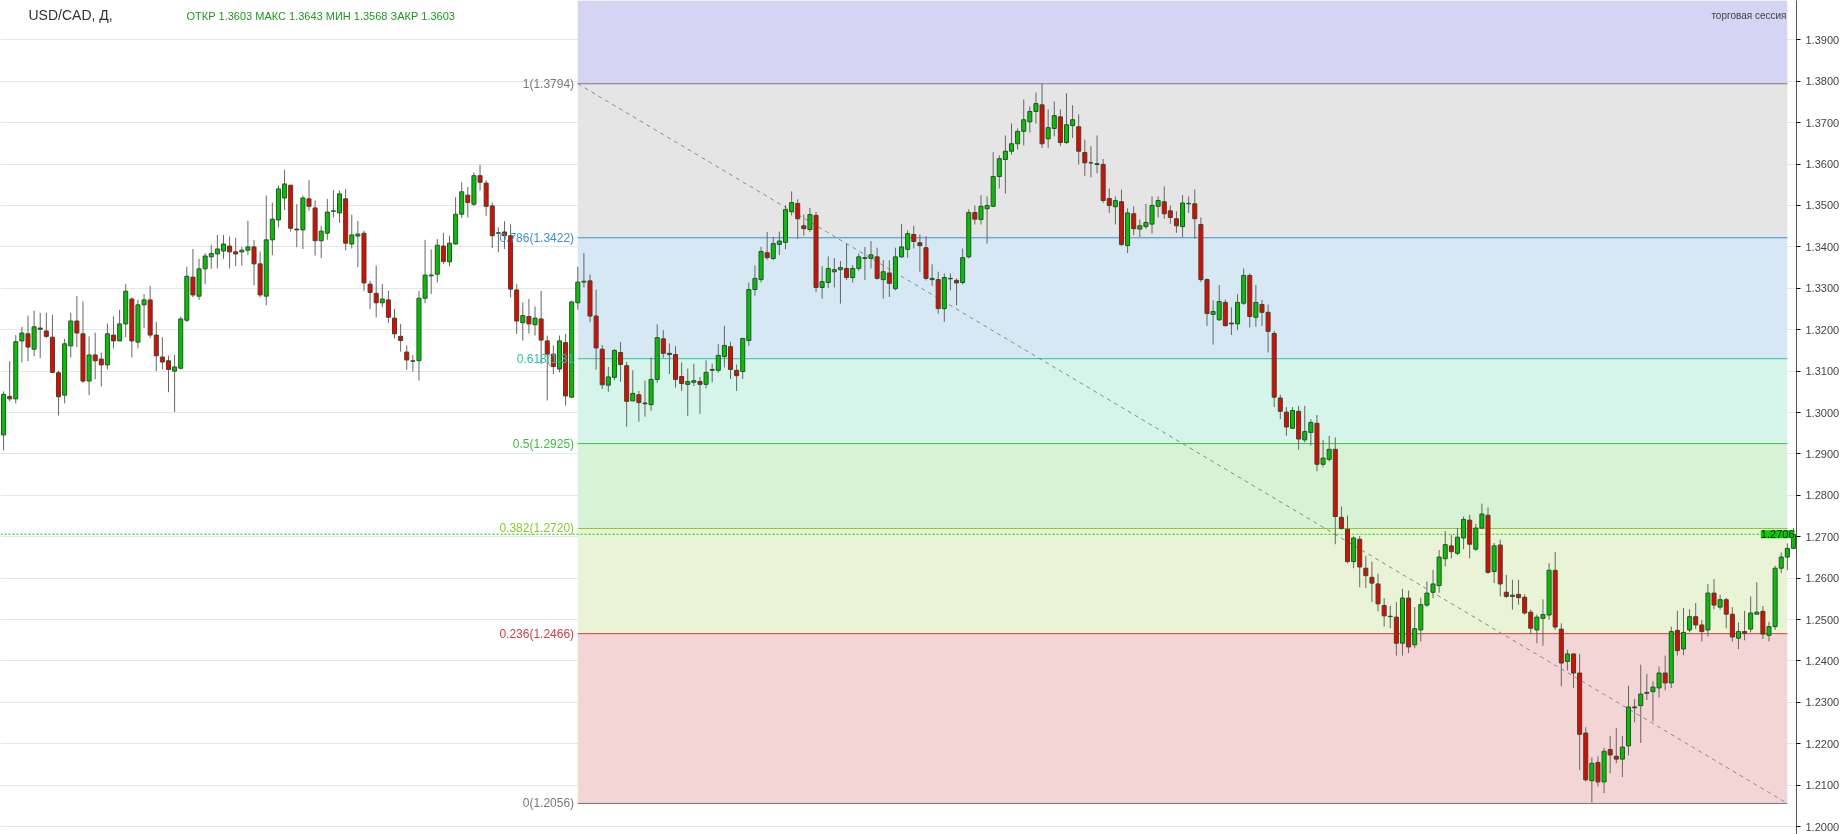 This screenshot has width=1842, height=834. Describe the element at coordinates (1822, 246) in the screenshot. I see `y-tick-label: 1.3400` at that location.